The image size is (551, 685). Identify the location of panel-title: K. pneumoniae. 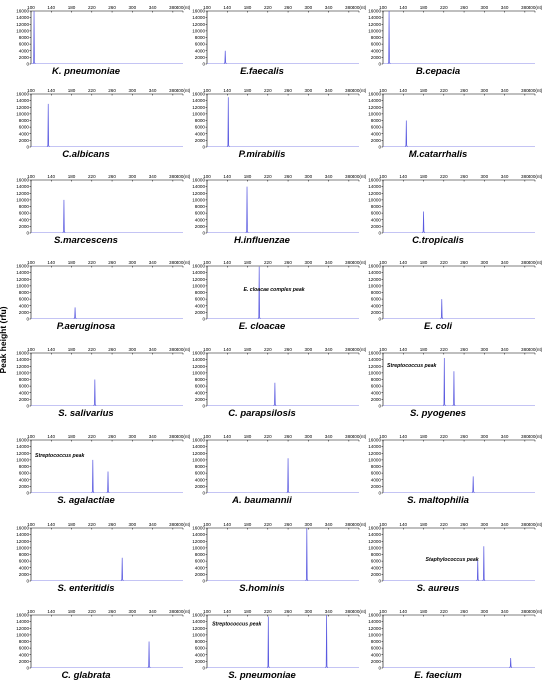
(86, 71).